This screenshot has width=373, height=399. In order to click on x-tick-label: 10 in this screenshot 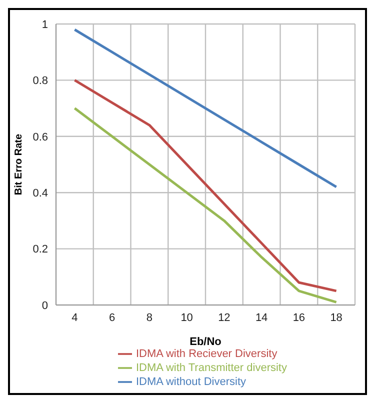, I will do `click(186, 318)`.